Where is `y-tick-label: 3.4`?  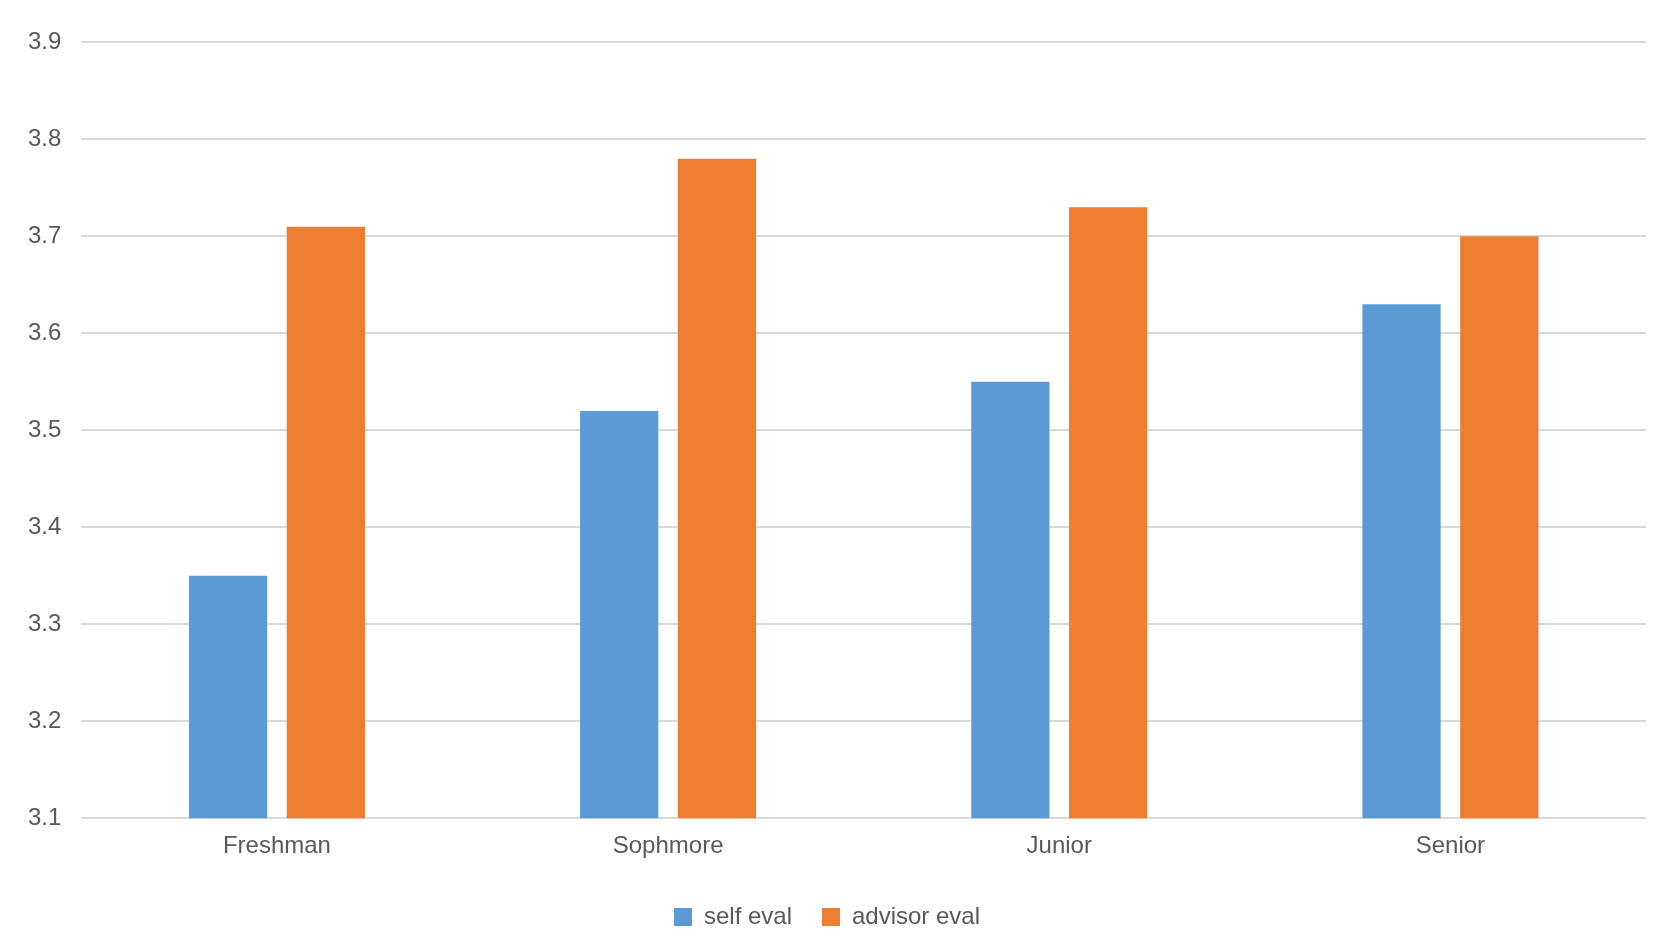 y-tick-label: 3.4 is located at coordinates (44, 525).